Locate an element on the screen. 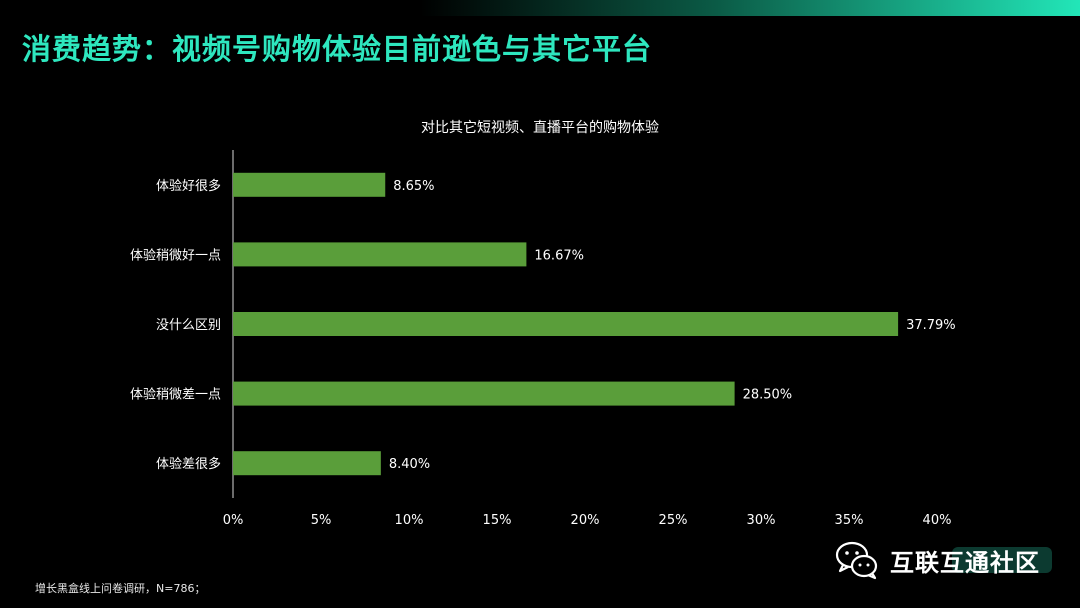  category-label: 没什么区别 is located at coordinates (188, 325).